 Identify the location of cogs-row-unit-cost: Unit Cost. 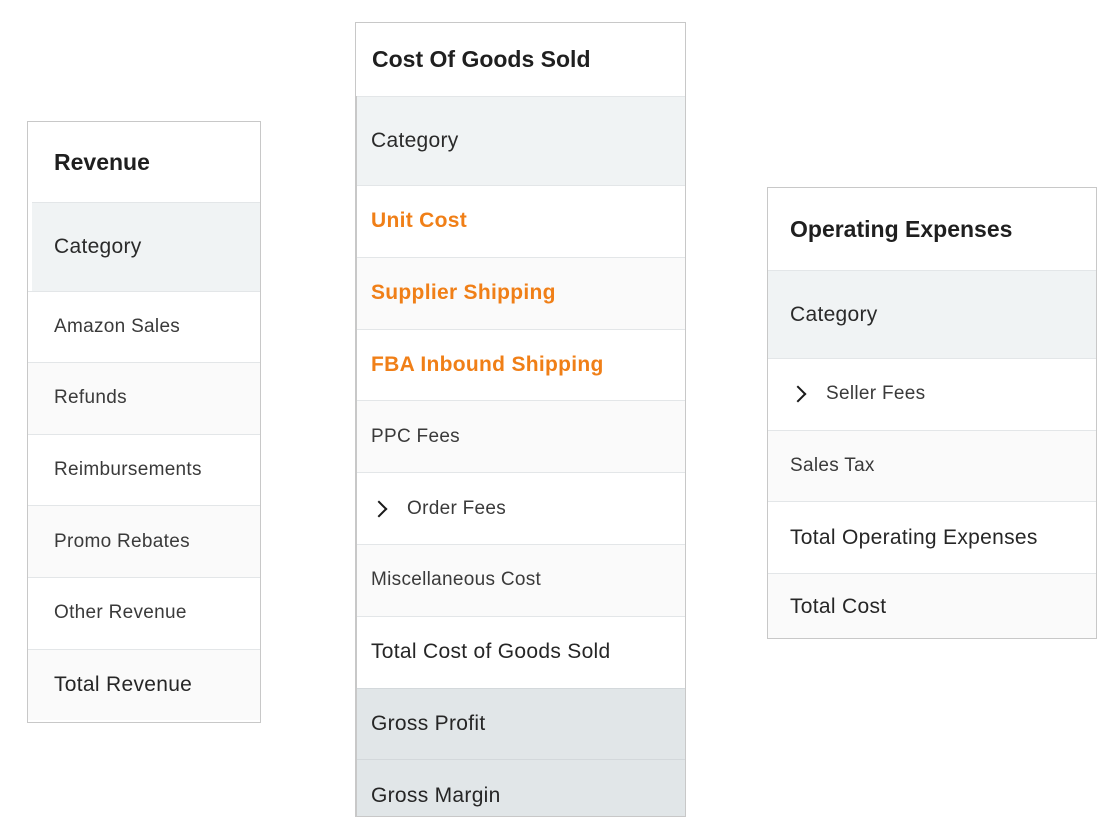
(520, 221).